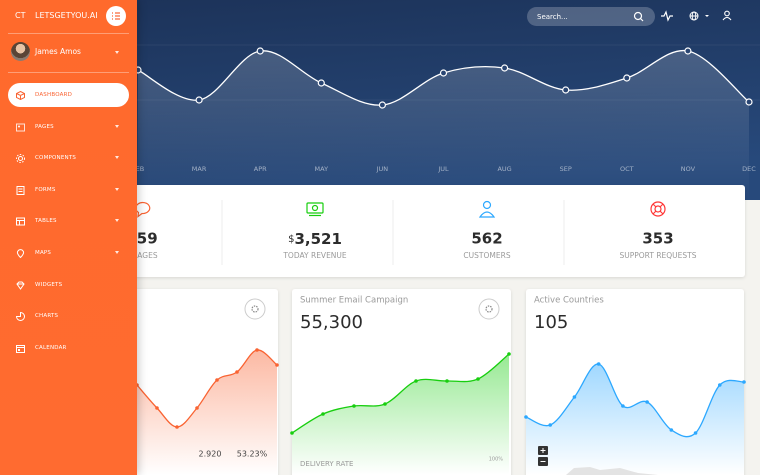 This screenshot has width=760, height=475. I want to click on avatar, so click(20, 51).